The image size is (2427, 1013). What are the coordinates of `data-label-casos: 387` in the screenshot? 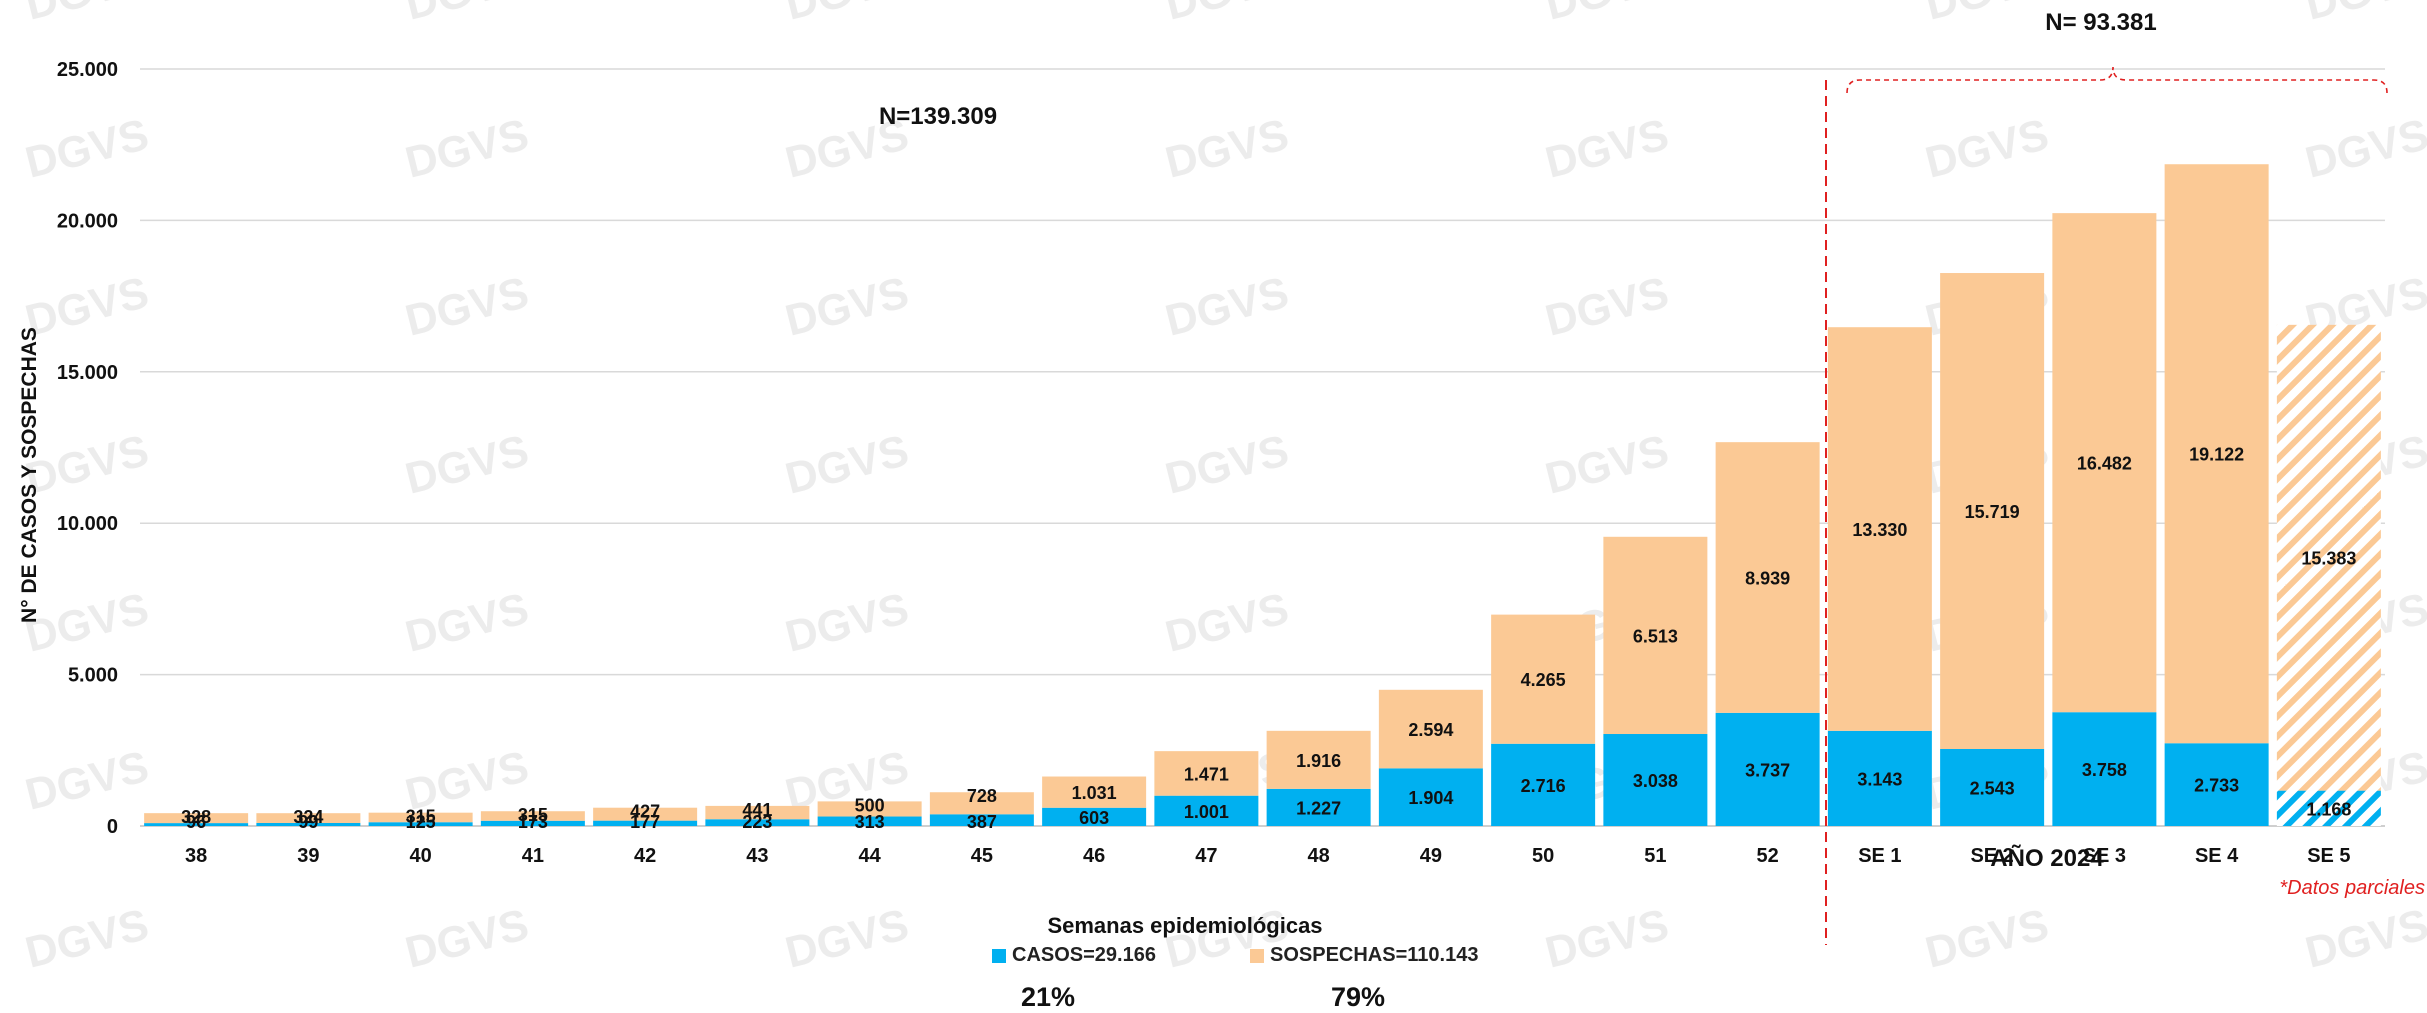 It's located at (982, 822).